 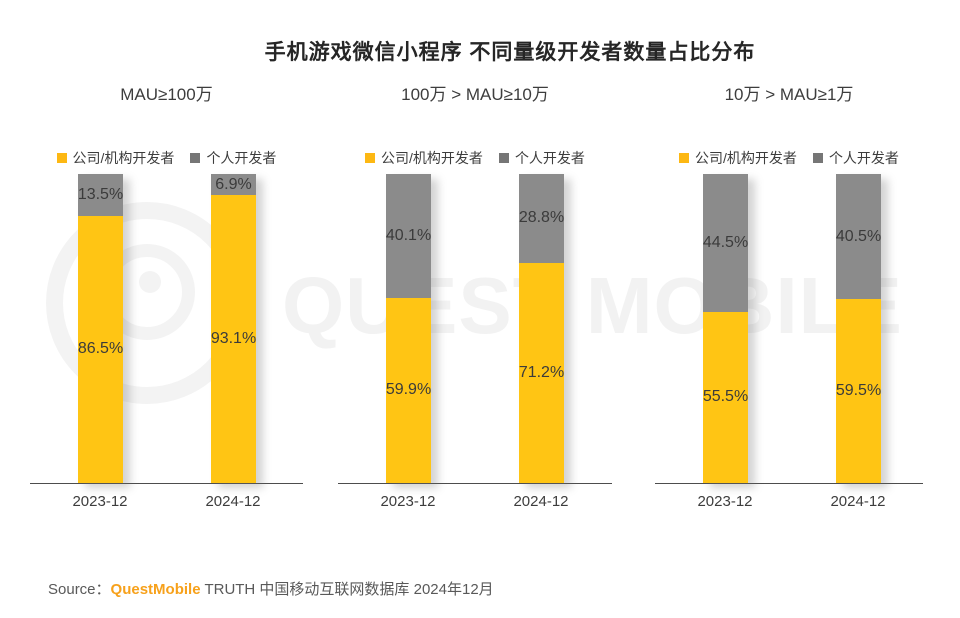 I want to click on segment-individual: 40.1%, so click(x=408, y=236).